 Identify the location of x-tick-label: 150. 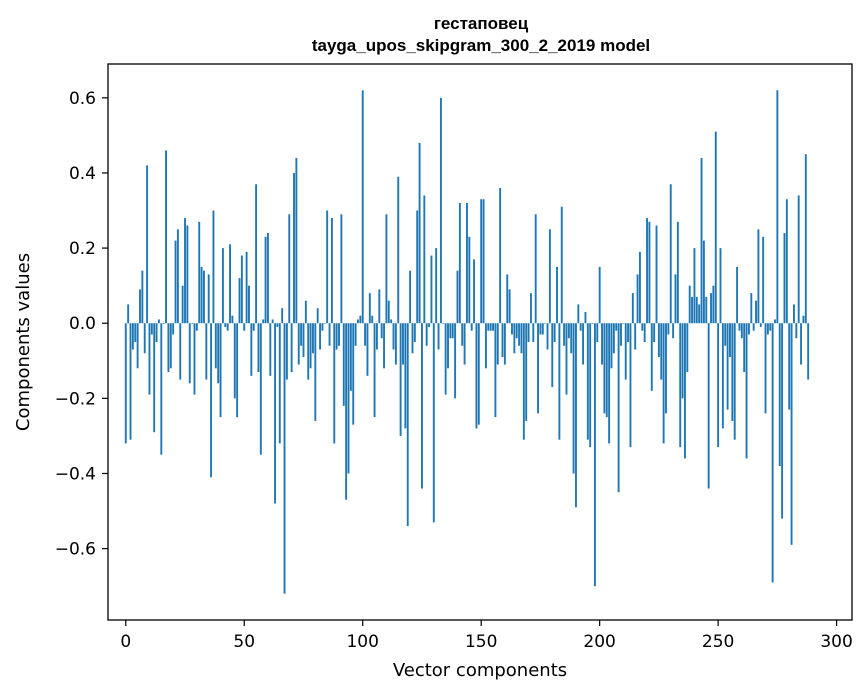
(481, 642).